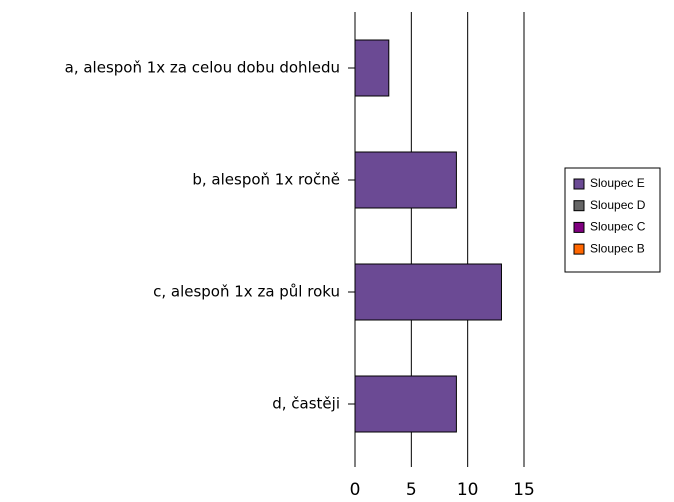 The width and height of the screenshot is (674, 502). What do you see at coordinates (618, 205) in the screenshot?
I see `legend-label: Sloupec D` at bounding box center [618, 205].